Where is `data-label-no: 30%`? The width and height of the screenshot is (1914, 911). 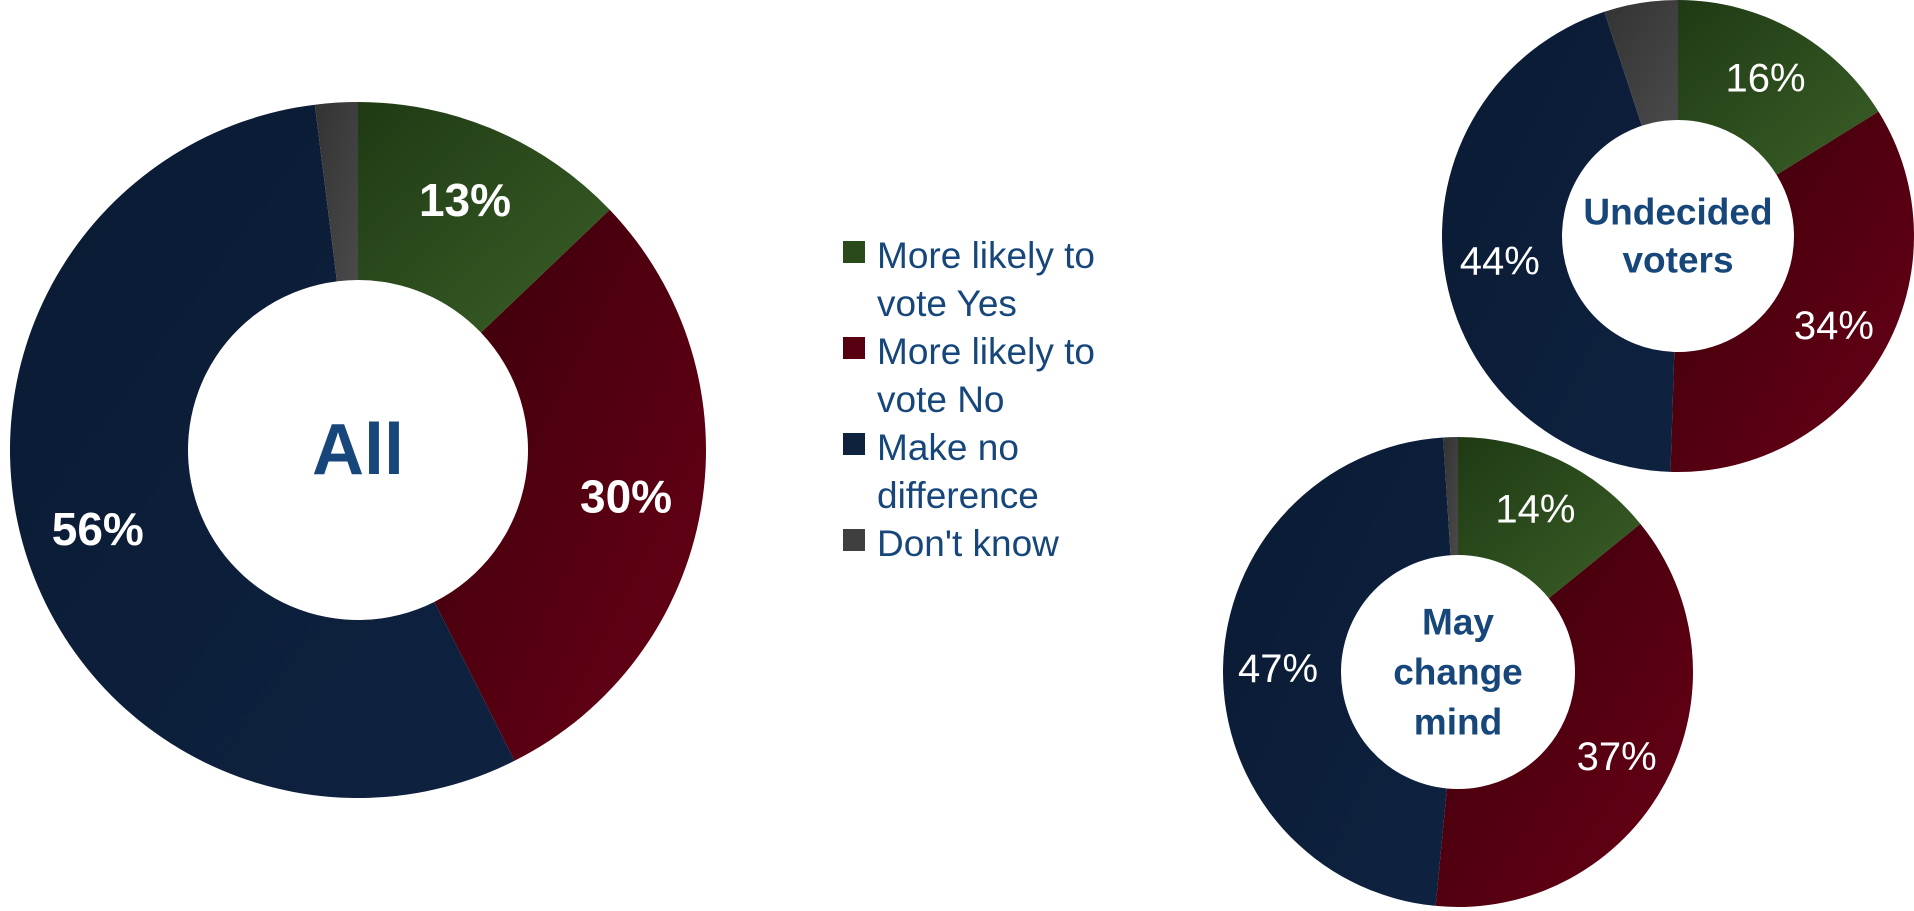 data-label-no: 30% is located at coordinates (626, 496).